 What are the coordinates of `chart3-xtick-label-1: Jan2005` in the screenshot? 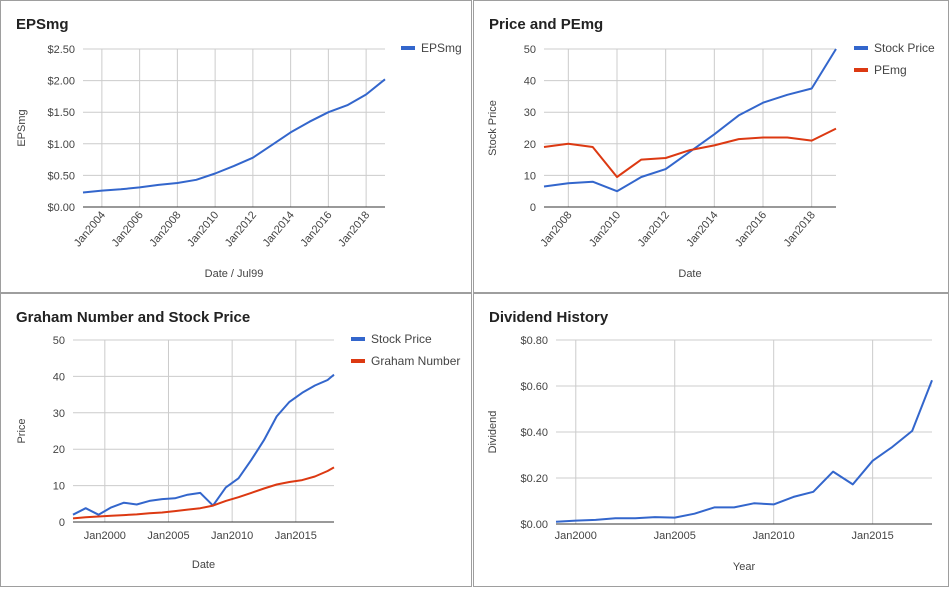 It's located at (675, 536).